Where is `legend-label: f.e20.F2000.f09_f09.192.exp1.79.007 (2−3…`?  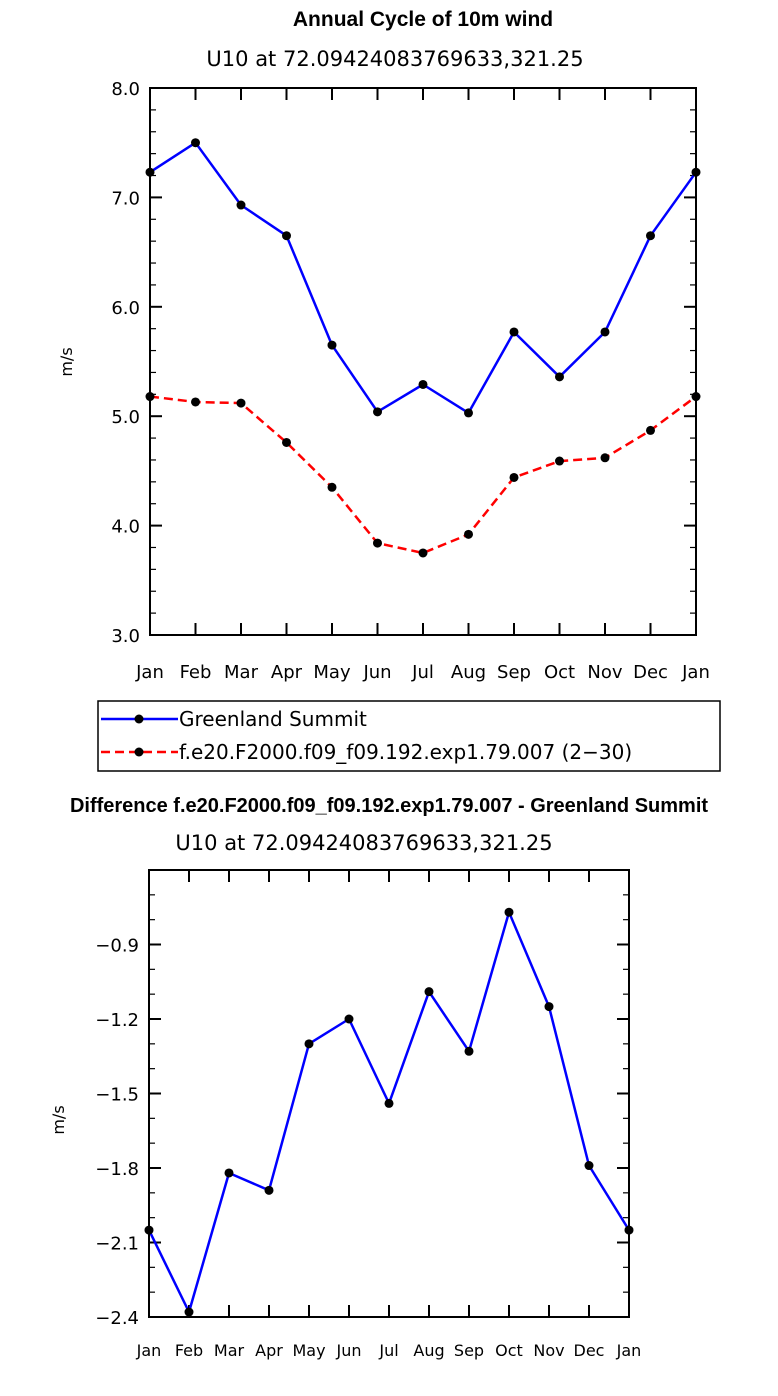
legend-label: f.e20.F2000.f09_f09.192.exp1.79.007 (2−3… is located at coordinates (405, 752).